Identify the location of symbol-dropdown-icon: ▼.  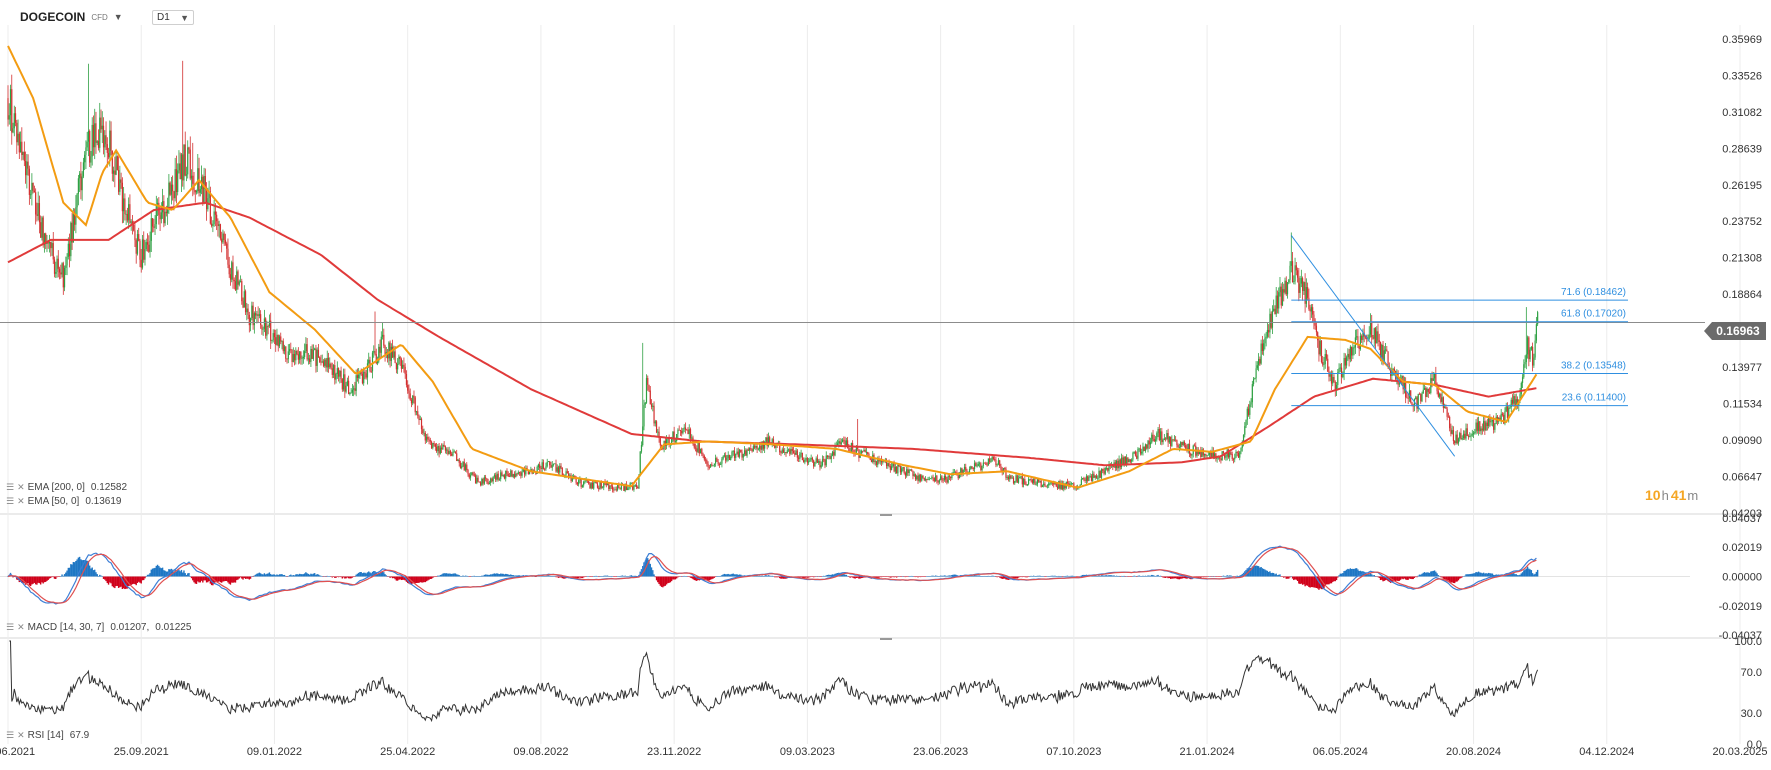
(118, 17).